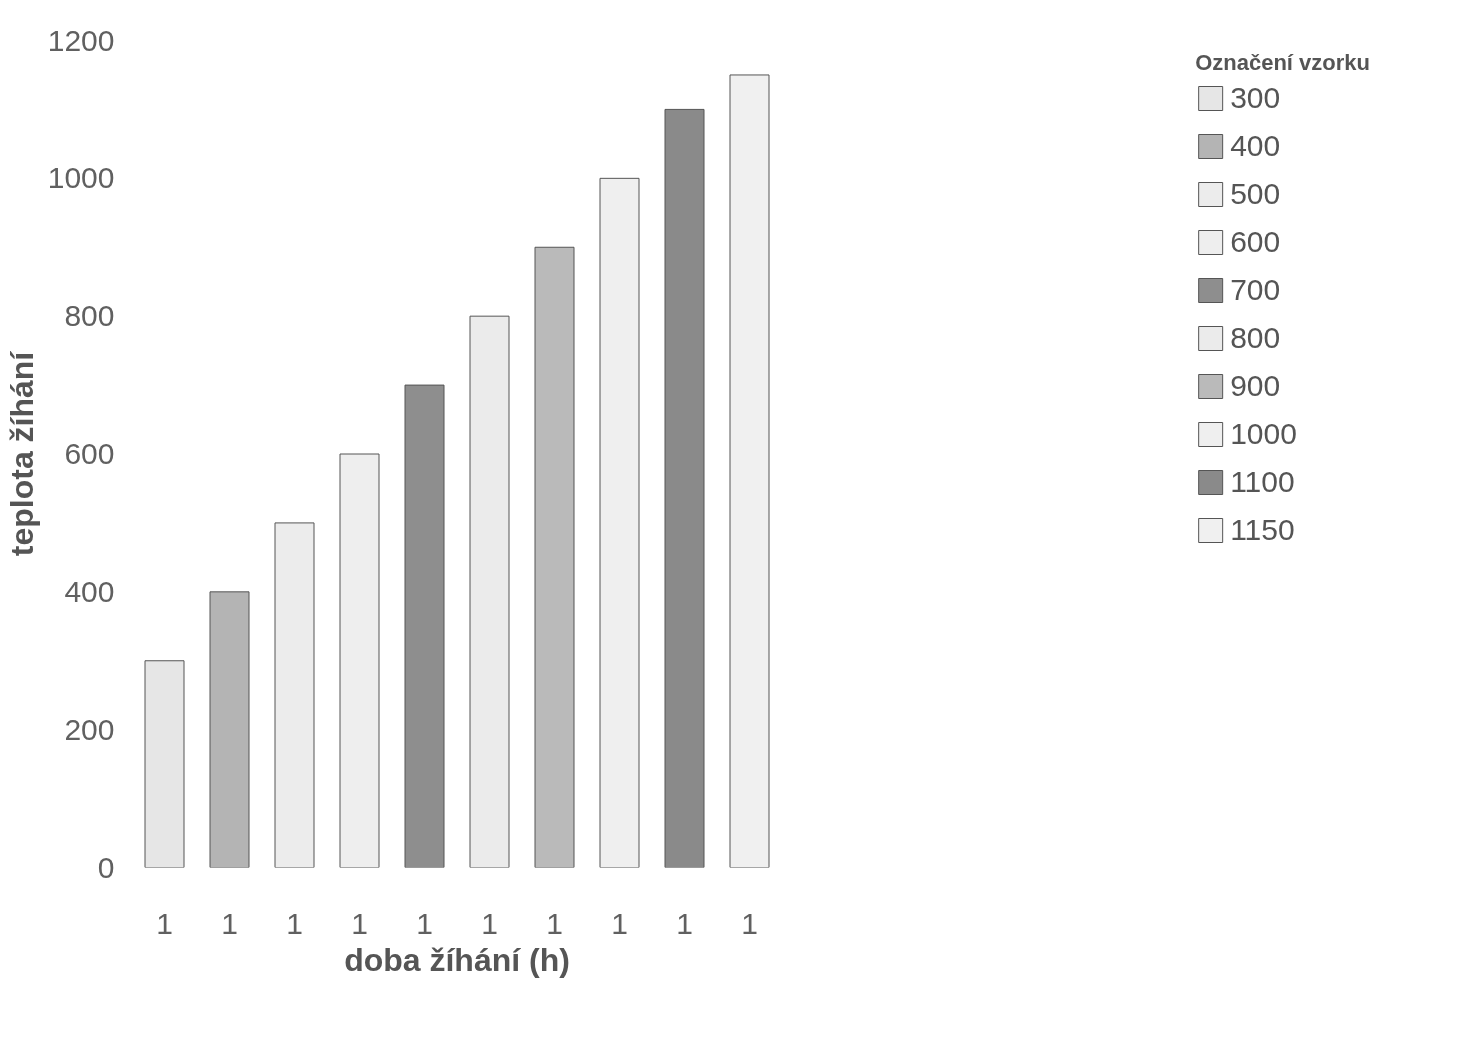  I want to click on y-tick-label: 200, so click(89, 729).